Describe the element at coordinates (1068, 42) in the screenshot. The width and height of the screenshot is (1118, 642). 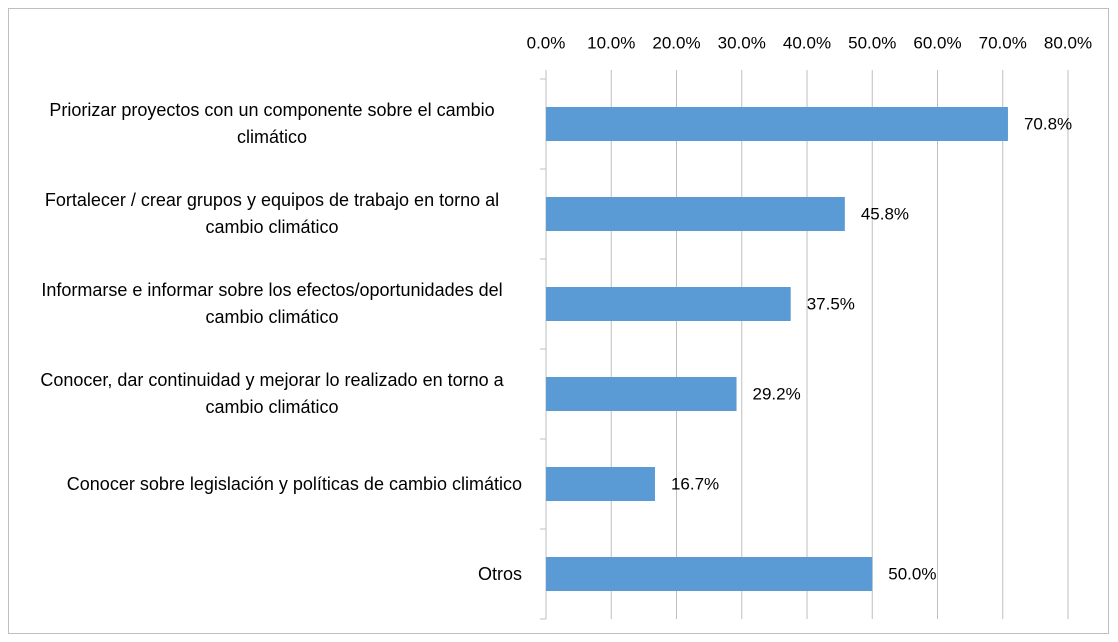
I see `x-tick-label: 80.0%` at that location.